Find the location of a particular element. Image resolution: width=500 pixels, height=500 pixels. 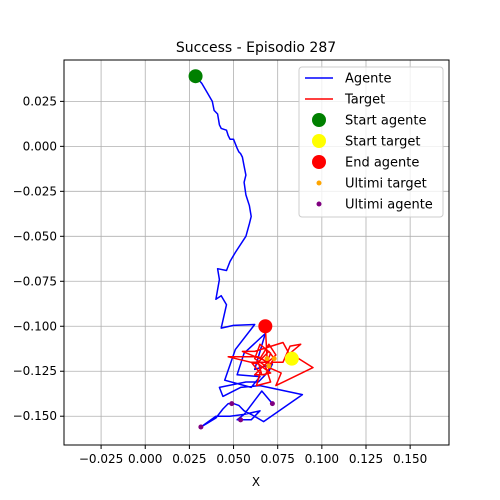

legend-label-end-agente: End agente is located at coordinates (382, 163).